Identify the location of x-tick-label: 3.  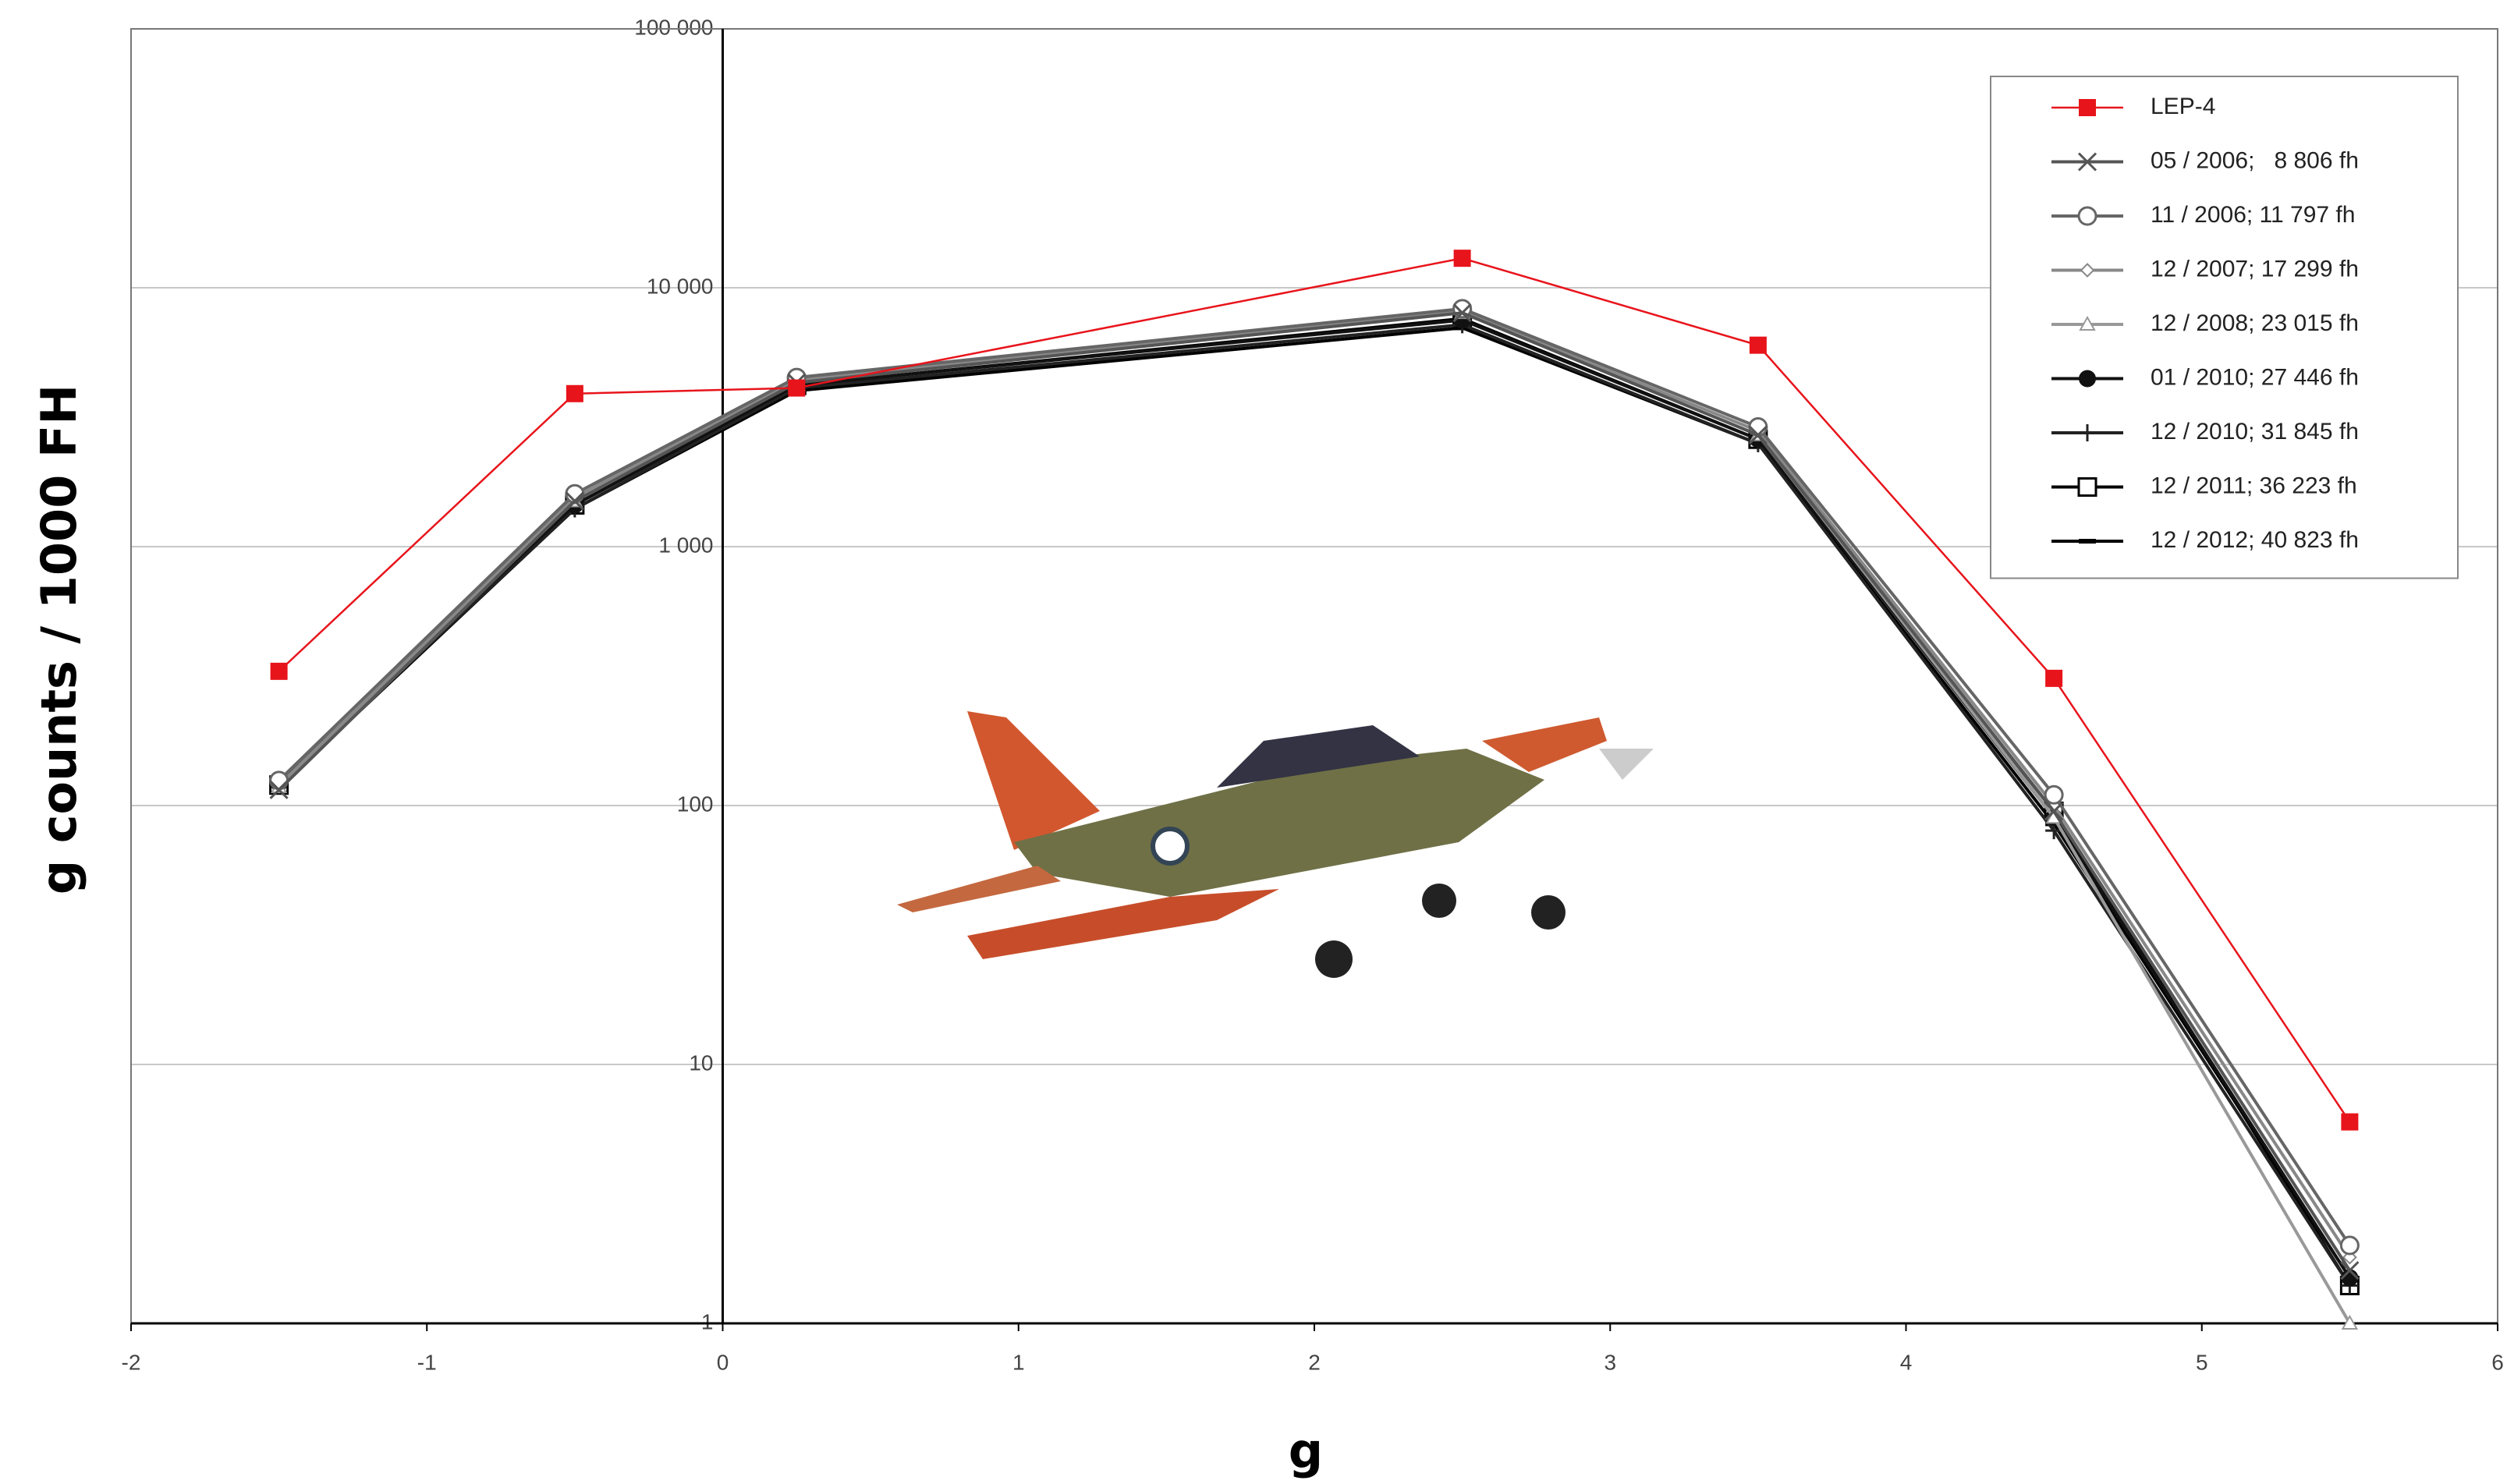
(1610, 1362).